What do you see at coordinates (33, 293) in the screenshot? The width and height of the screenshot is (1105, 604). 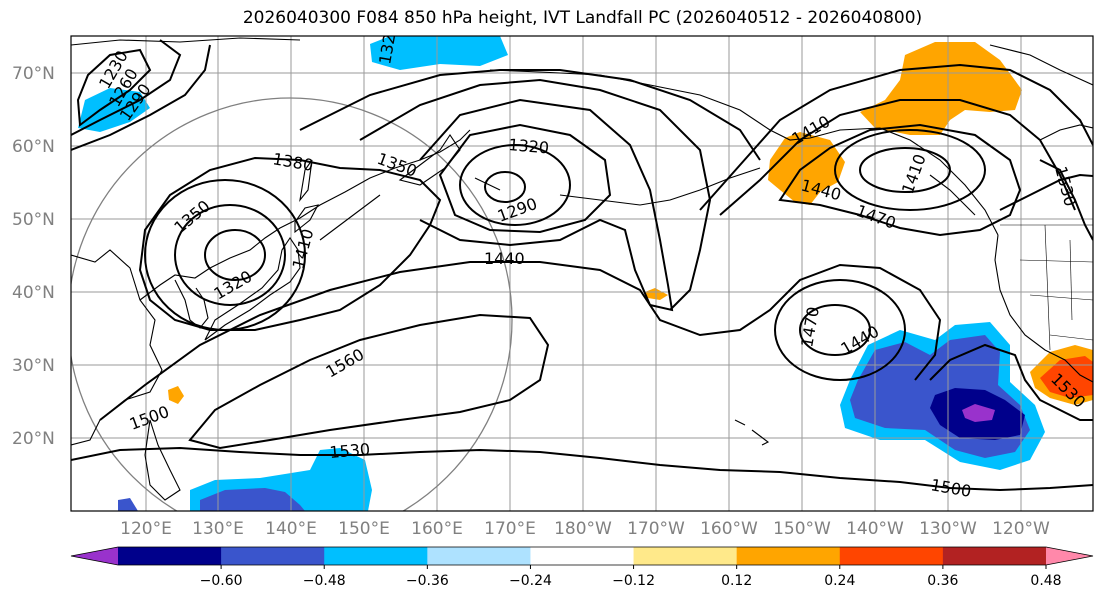 I see `lat-label: 40°N` at bounding box center [33, 293].